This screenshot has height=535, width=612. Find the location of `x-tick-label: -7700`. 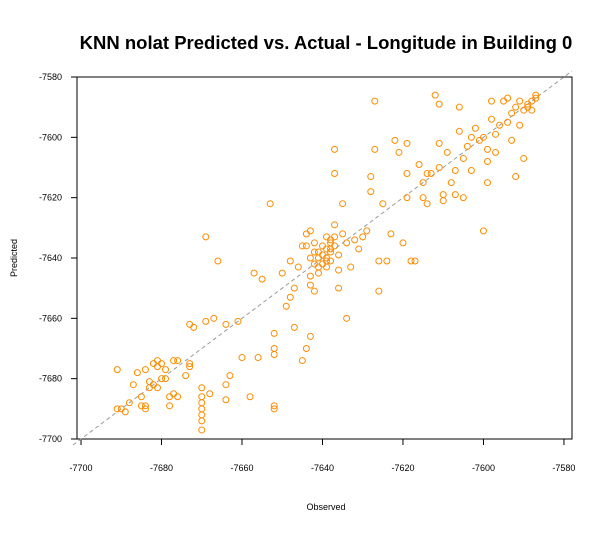

x-tick-label: -7700 is located at coordinates (81, 468).